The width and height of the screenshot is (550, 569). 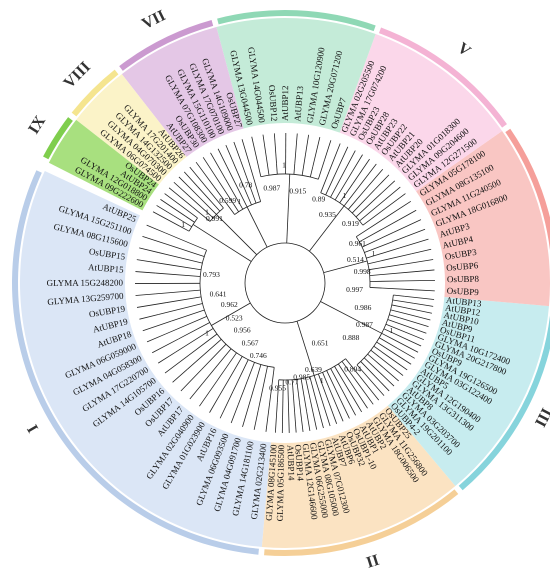 I want to click on clade-sector-VI, so click(x=296, y=75).